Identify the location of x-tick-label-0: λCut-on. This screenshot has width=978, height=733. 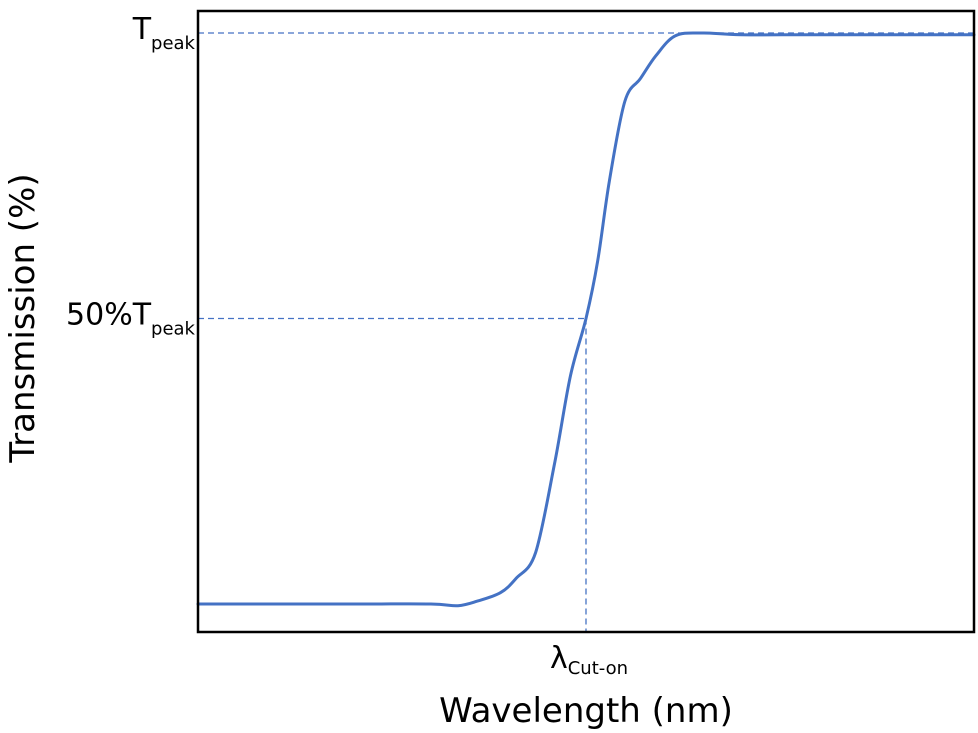
(589, 660).